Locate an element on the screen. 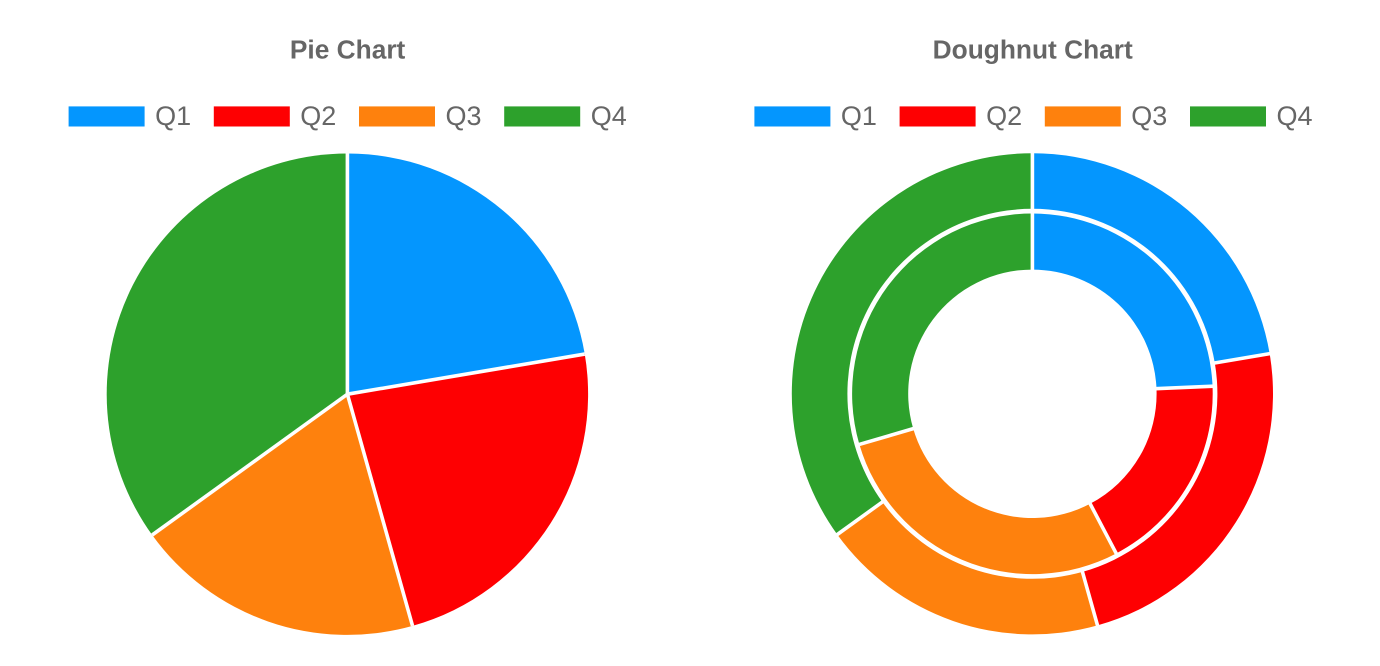 The image size is (1380, 666). svg-text: Pie Chart is located at coordinates (348, 50).